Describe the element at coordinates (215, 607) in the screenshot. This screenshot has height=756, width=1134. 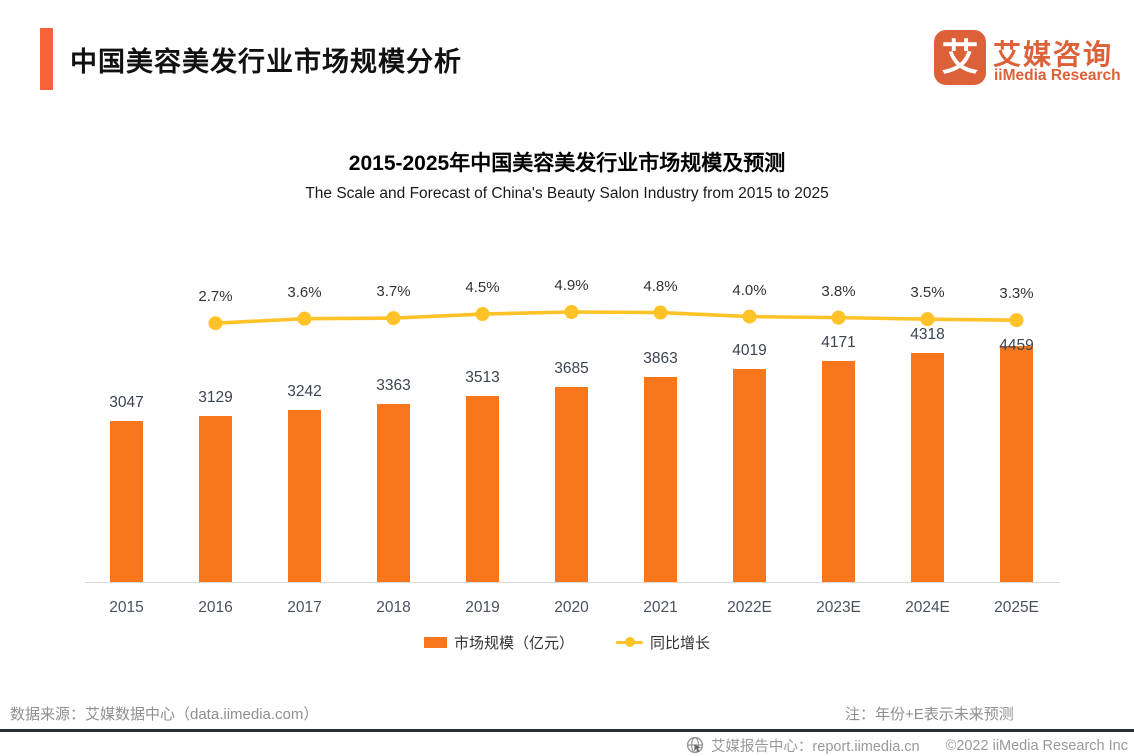
I see `x-axis-label: 2016` at that location.